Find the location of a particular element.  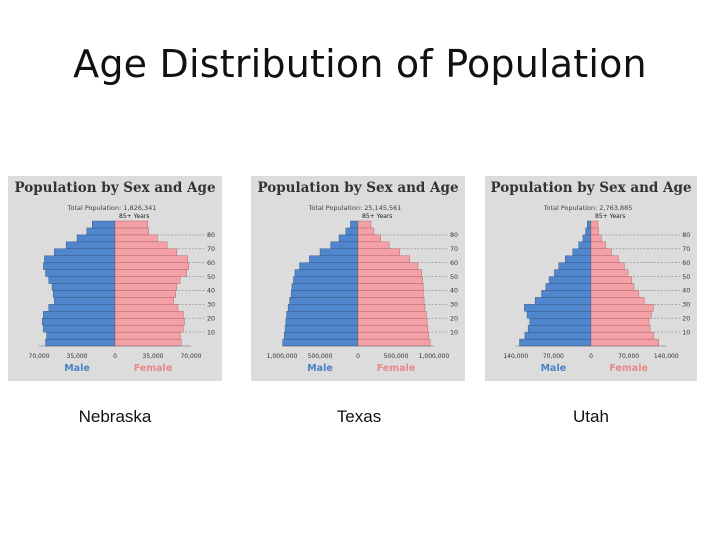

chart-subtitle: Total Population: 25,145,561 is located at coordinates (355, 208).